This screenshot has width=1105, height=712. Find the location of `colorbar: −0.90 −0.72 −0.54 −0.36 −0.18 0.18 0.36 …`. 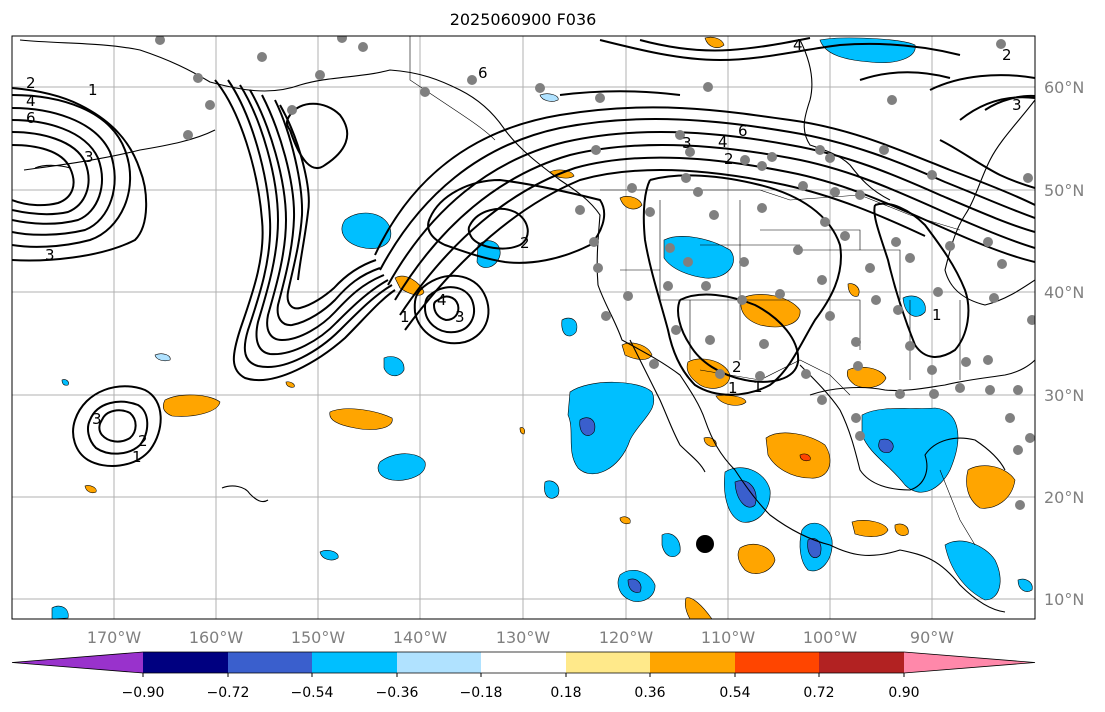

colorbar: −0.90 −0.72 −0.54 −0.36 −0.18 0.18 0.36 … is located at coordinates (523, 676).